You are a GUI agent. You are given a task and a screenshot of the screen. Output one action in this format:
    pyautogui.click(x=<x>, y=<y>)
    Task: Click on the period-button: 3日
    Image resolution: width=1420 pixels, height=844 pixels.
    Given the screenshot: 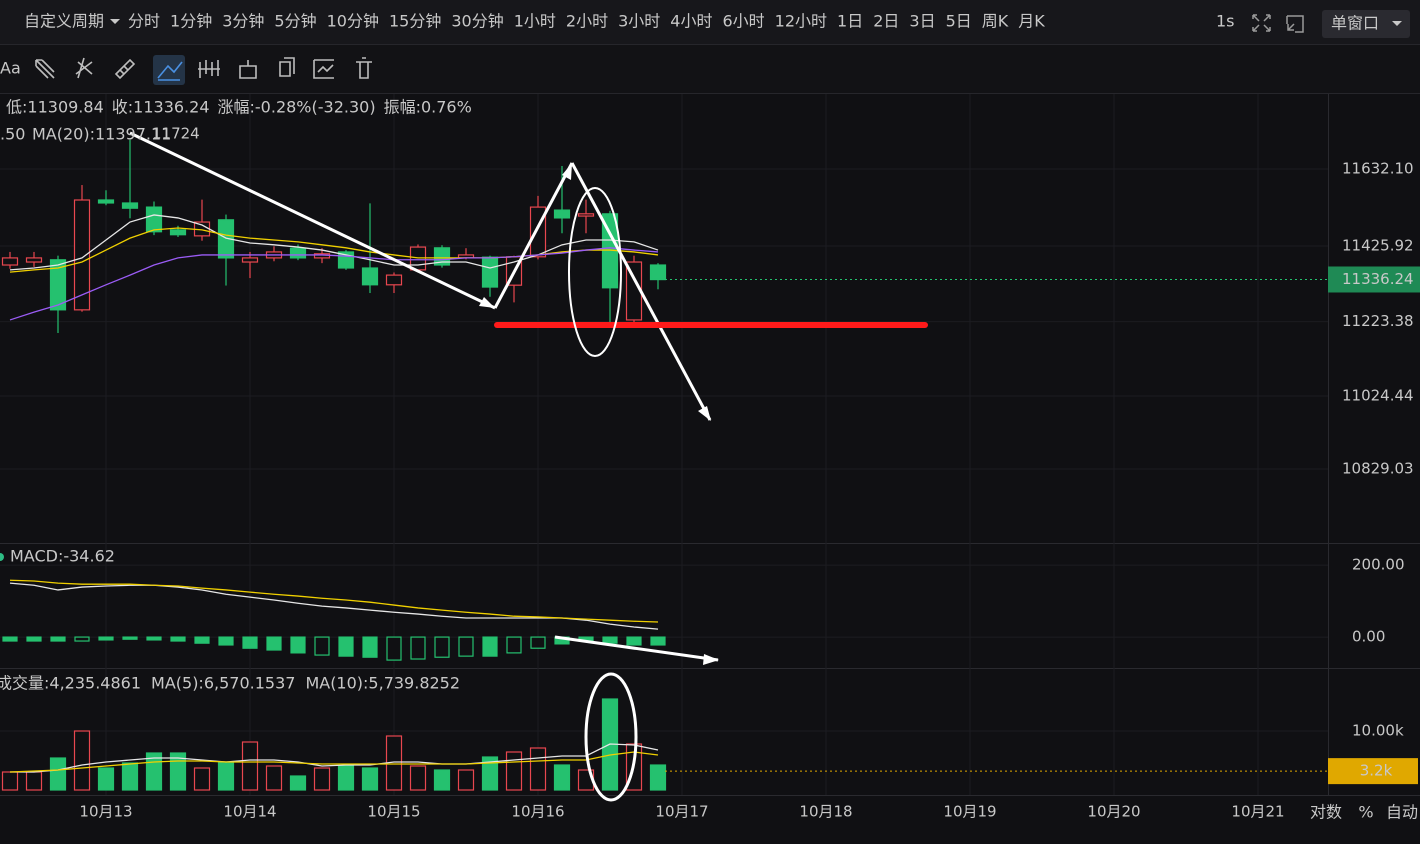 What is the action you would take?
    pyautogui.click(x=922, y=21)
    